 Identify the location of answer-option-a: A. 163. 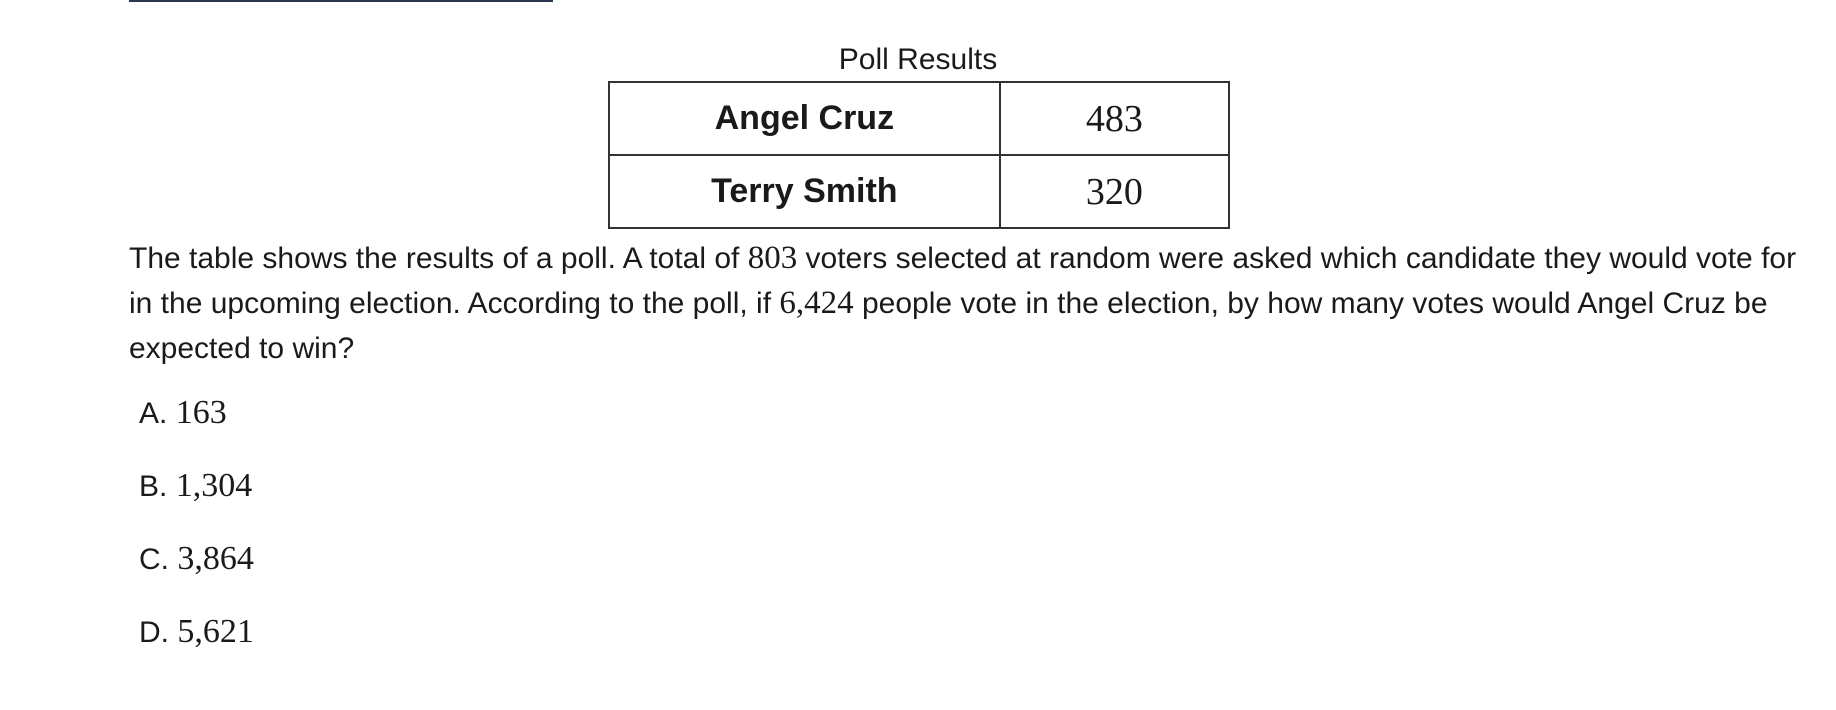
(196, 426).